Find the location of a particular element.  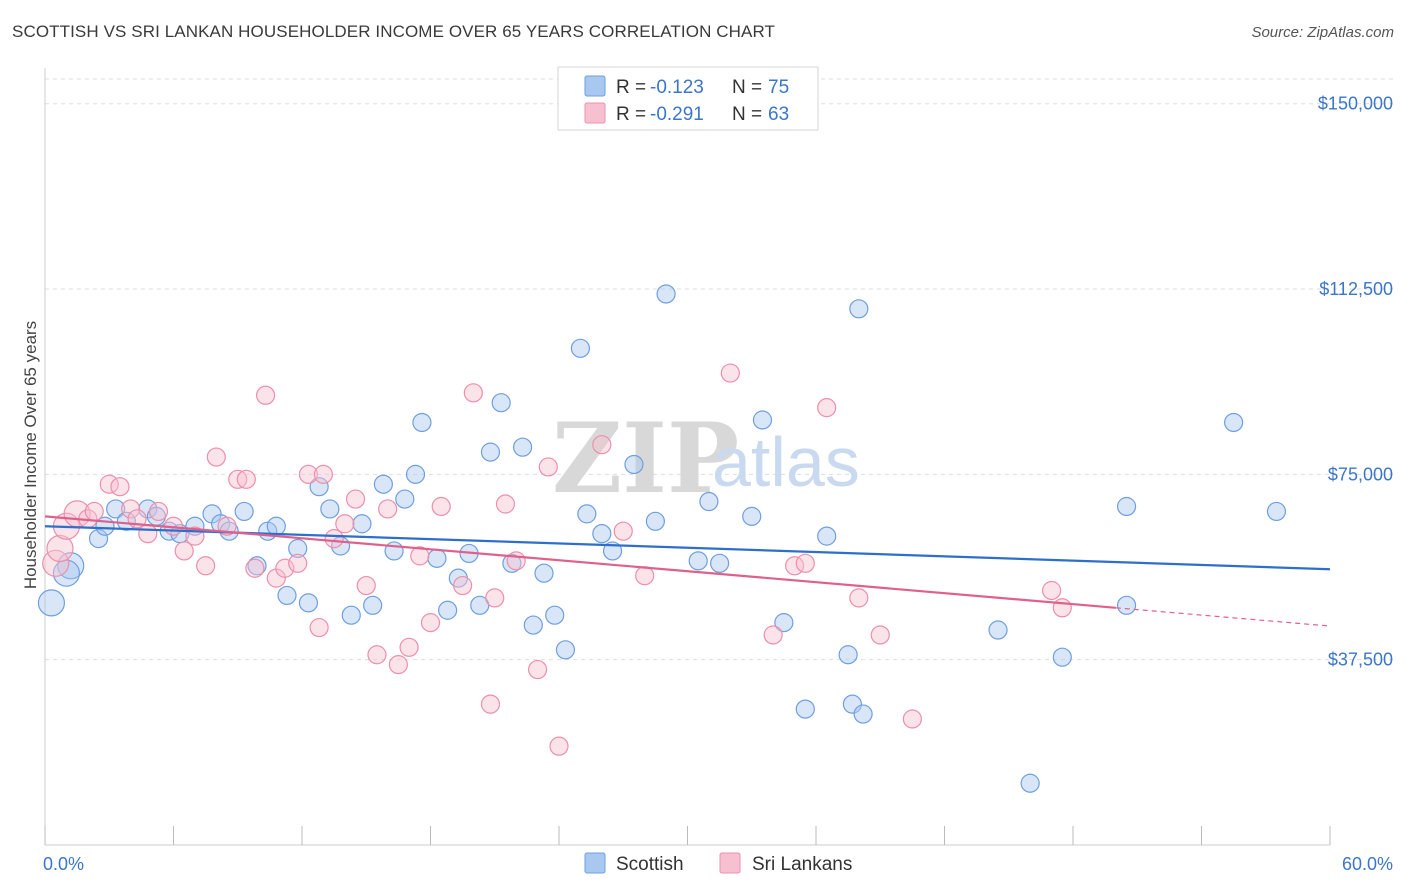

watermark: ZIP atlas is located at coordinates (706, 458).